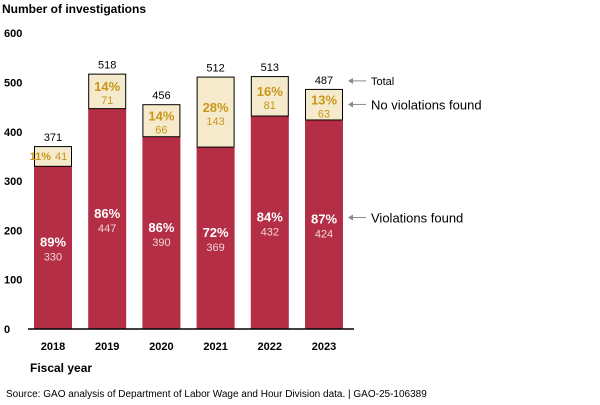  Describe the element at coordinates (161, 347) in the screenshot. I see `x-tick-label: 2020` at that location.